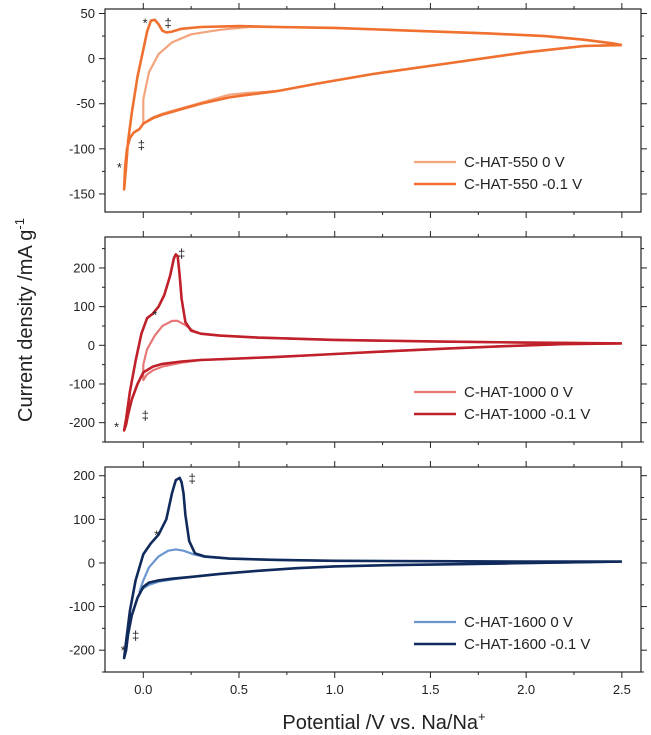  What do you see at coordinates (239, 689) in the screenshot?
I see `x-tick-label: 0.5` at bounding box center [239, 689].